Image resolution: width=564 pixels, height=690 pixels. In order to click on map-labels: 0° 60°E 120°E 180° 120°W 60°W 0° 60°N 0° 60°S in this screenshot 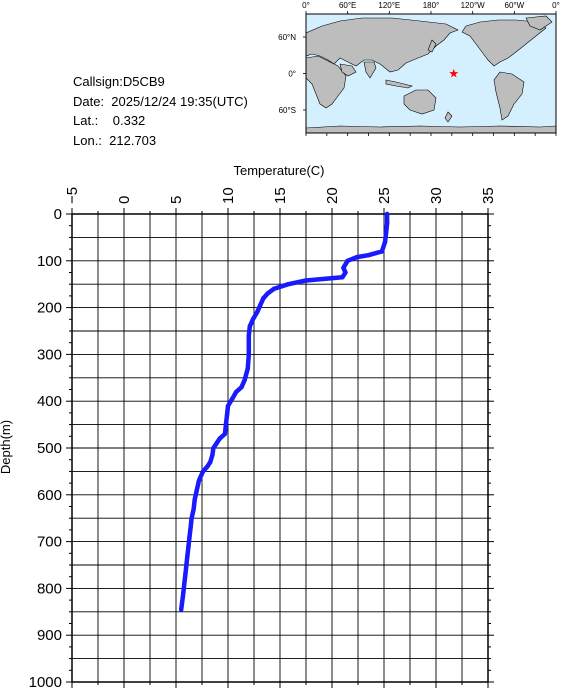, I will do `click(419, 58)`.